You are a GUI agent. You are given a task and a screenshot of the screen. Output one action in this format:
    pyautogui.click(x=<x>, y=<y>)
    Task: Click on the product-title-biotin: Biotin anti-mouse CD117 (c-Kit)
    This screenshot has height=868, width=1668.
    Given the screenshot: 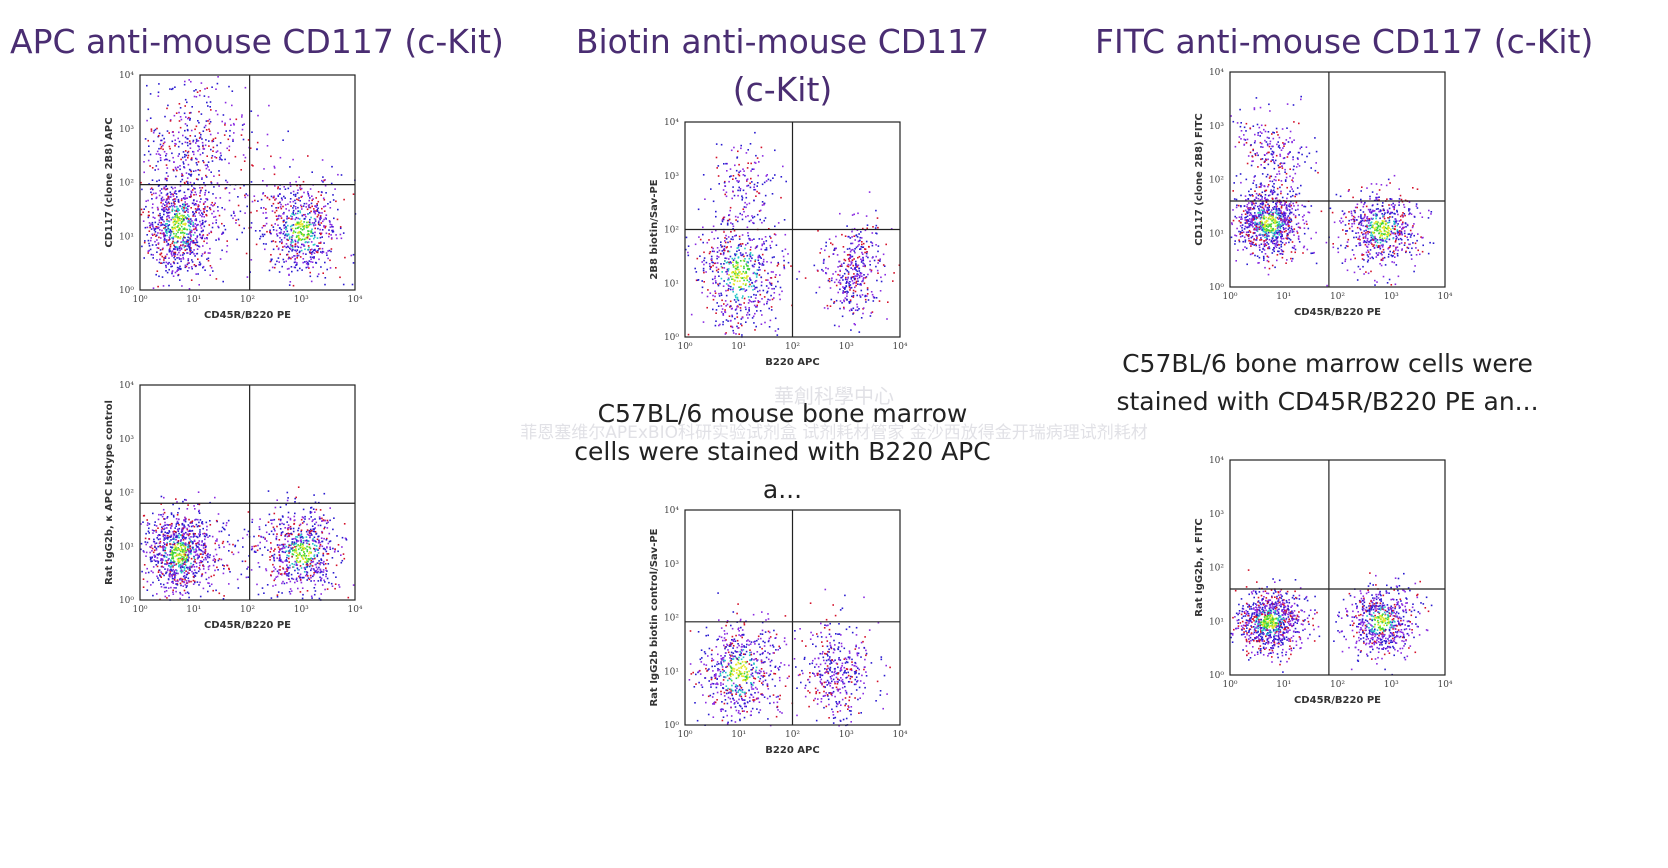 What is the action you would take?
    pyautogui.click(x=782, y=65)
    